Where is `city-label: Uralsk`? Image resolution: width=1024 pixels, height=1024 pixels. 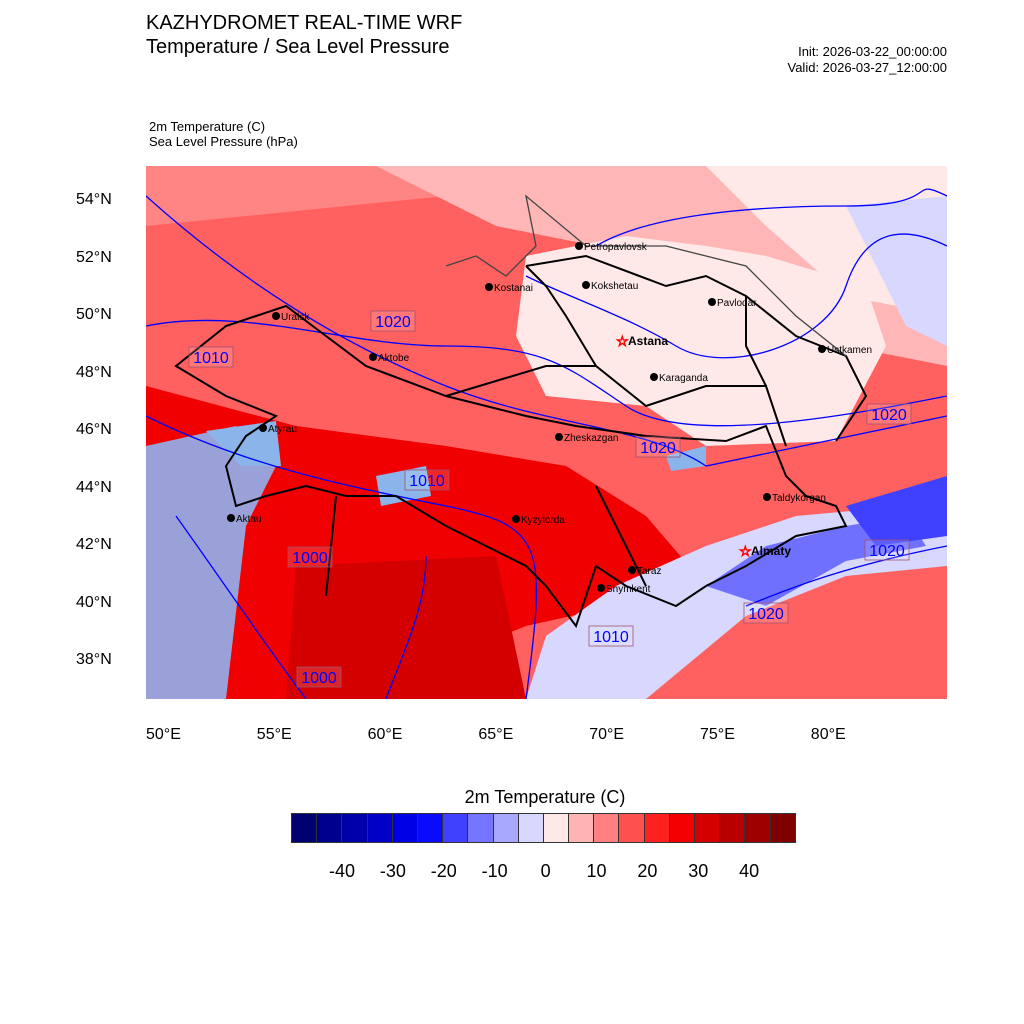
city-label: Uralsk is located at coordinates (295, 317).